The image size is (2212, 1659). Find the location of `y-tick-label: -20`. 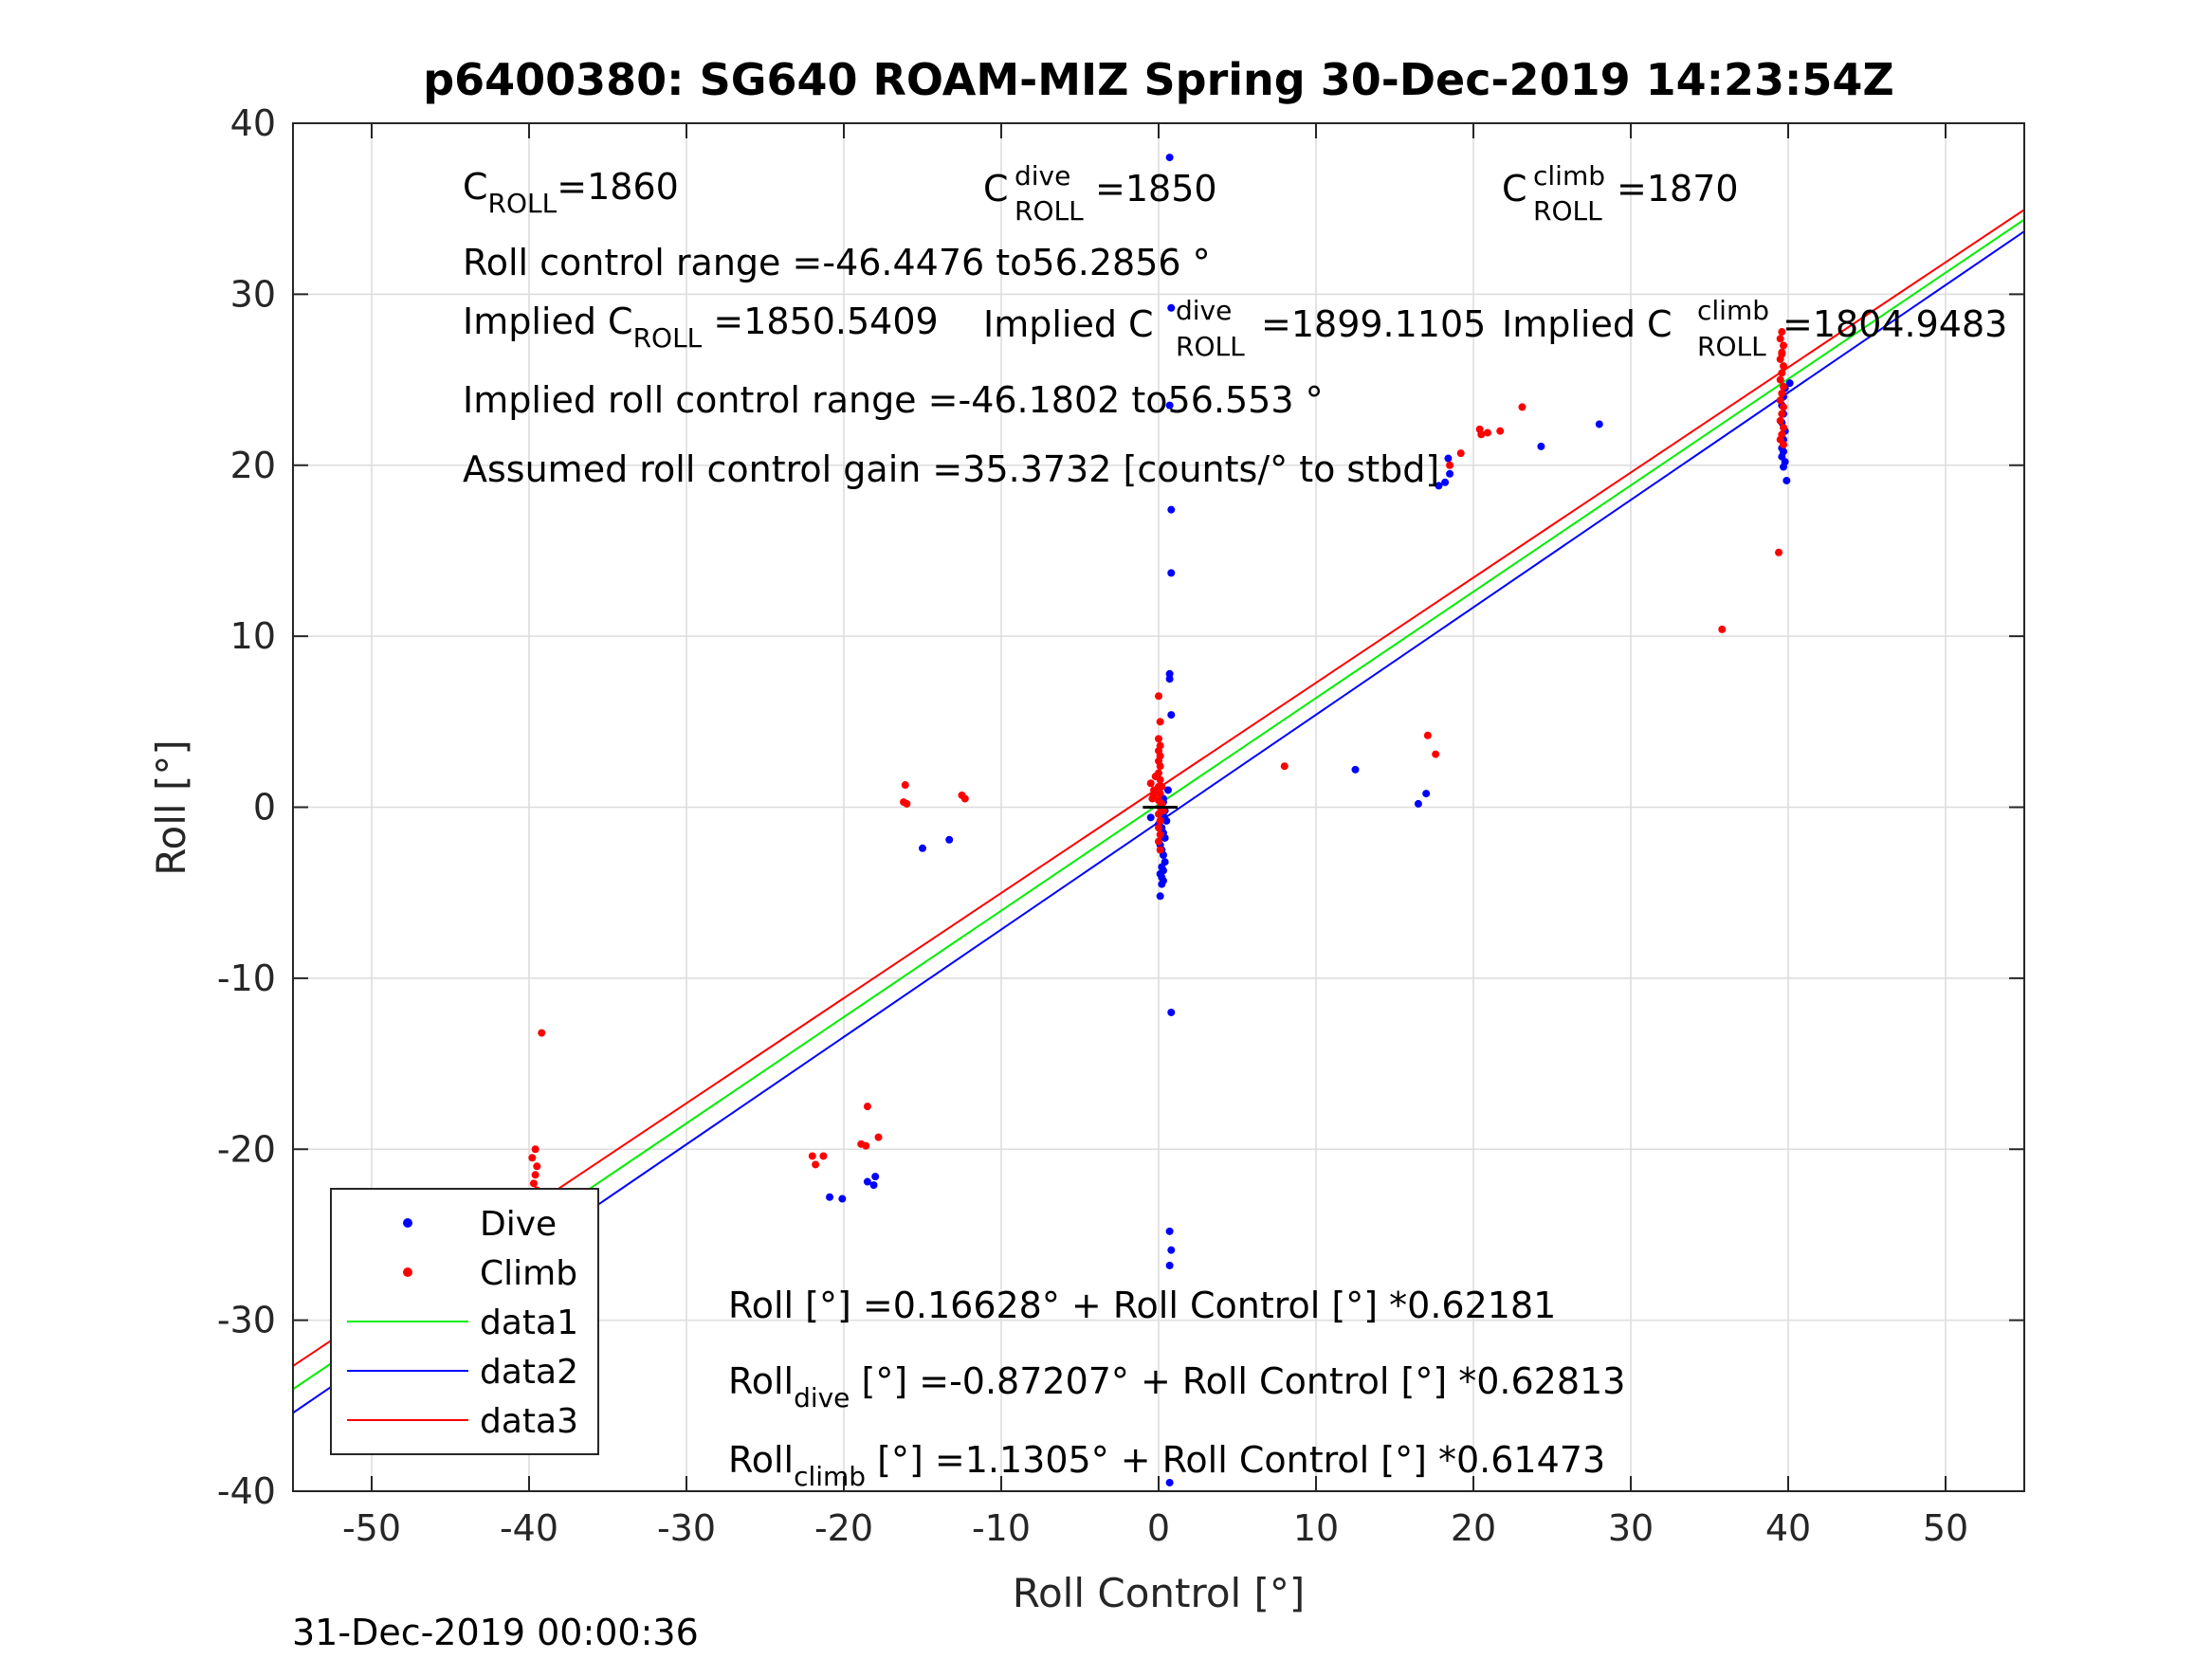

y-tick-label: -20 is located at coordinates (246, 1149).